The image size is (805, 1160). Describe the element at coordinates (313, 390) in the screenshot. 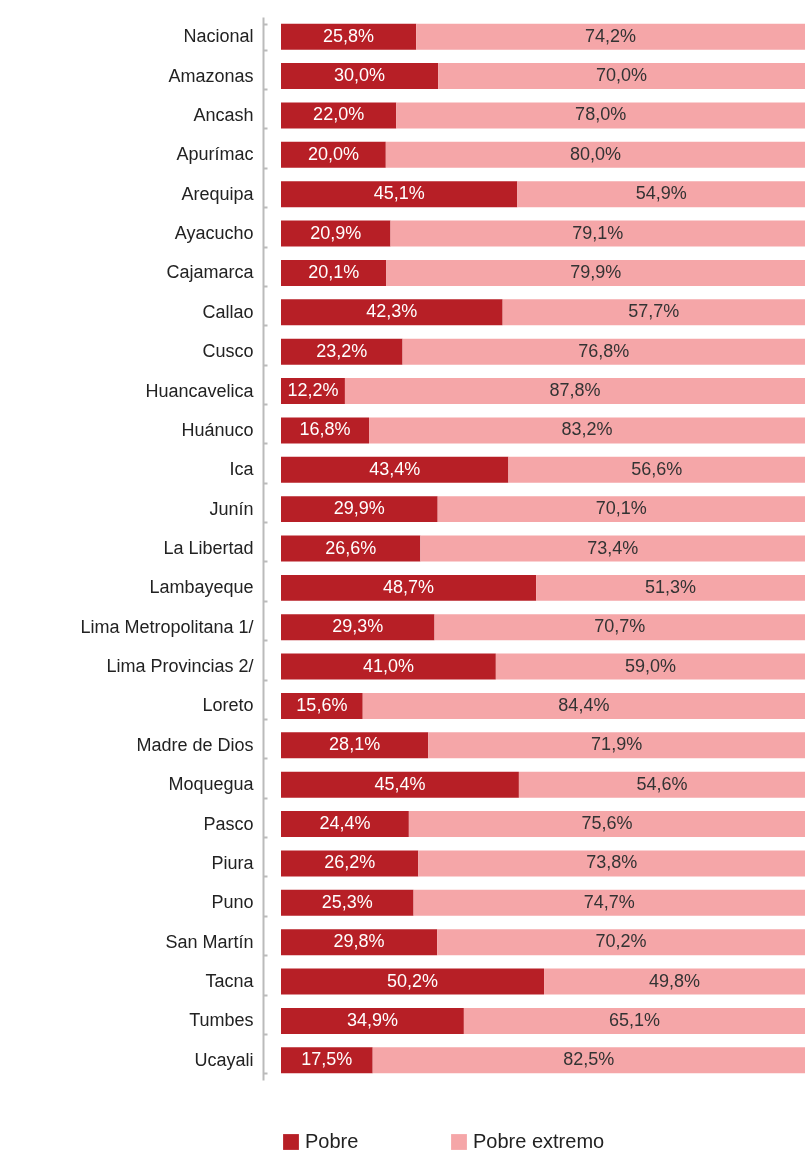

I see `data-label: 12,2%` at that location.